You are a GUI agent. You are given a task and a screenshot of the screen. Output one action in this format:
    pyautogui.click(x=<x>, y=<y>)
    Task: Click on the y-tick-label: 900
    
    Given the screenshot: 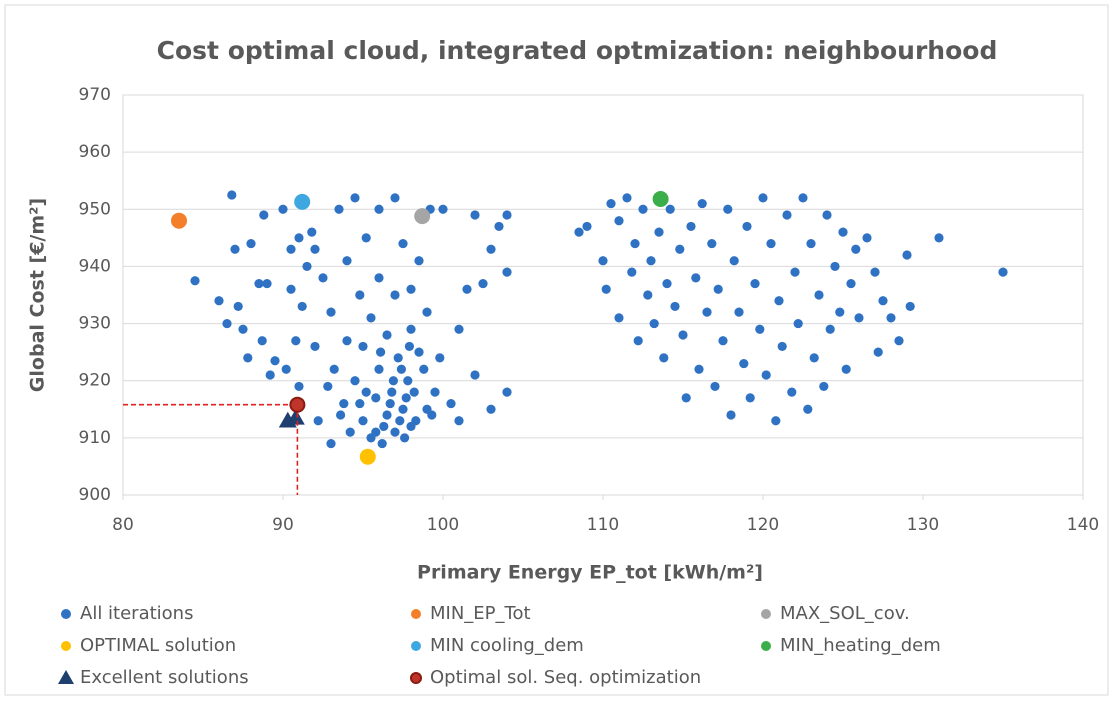 What is the action you would take?
    pyautogui.click(x=95, y=495)
    